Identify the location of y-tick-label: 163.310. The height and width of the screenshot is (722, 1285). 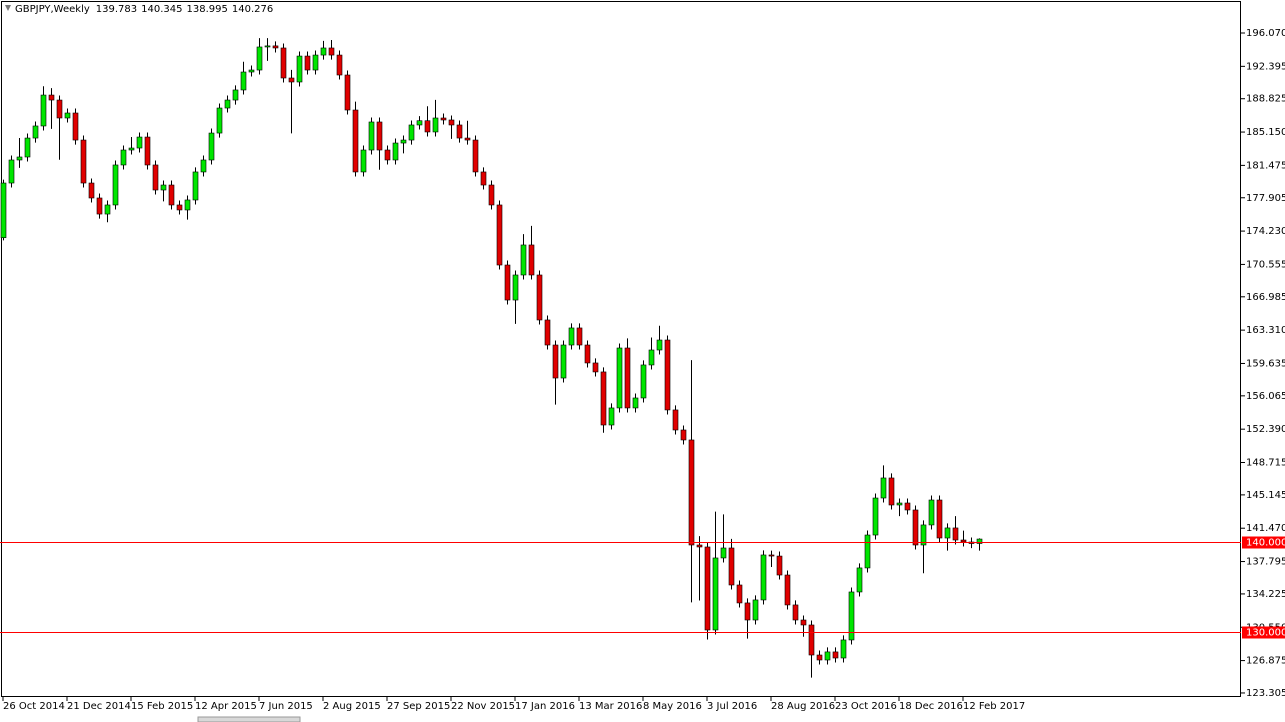
(1265, 330).